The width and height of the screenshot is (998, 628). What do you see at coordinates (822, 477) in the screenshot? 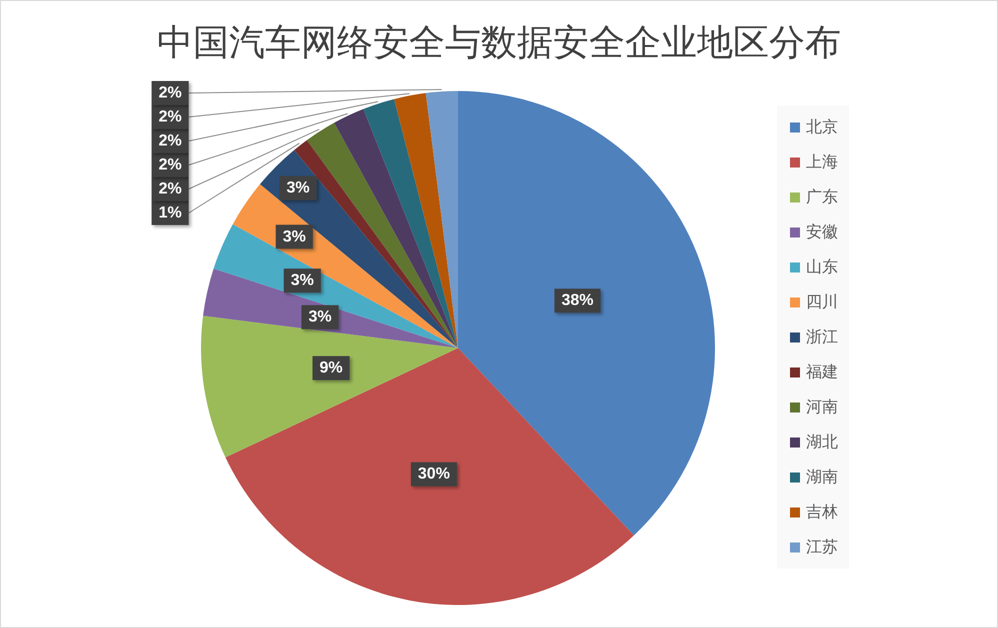
I see `legend-label: 湖南` at bounding box center [822, 477].